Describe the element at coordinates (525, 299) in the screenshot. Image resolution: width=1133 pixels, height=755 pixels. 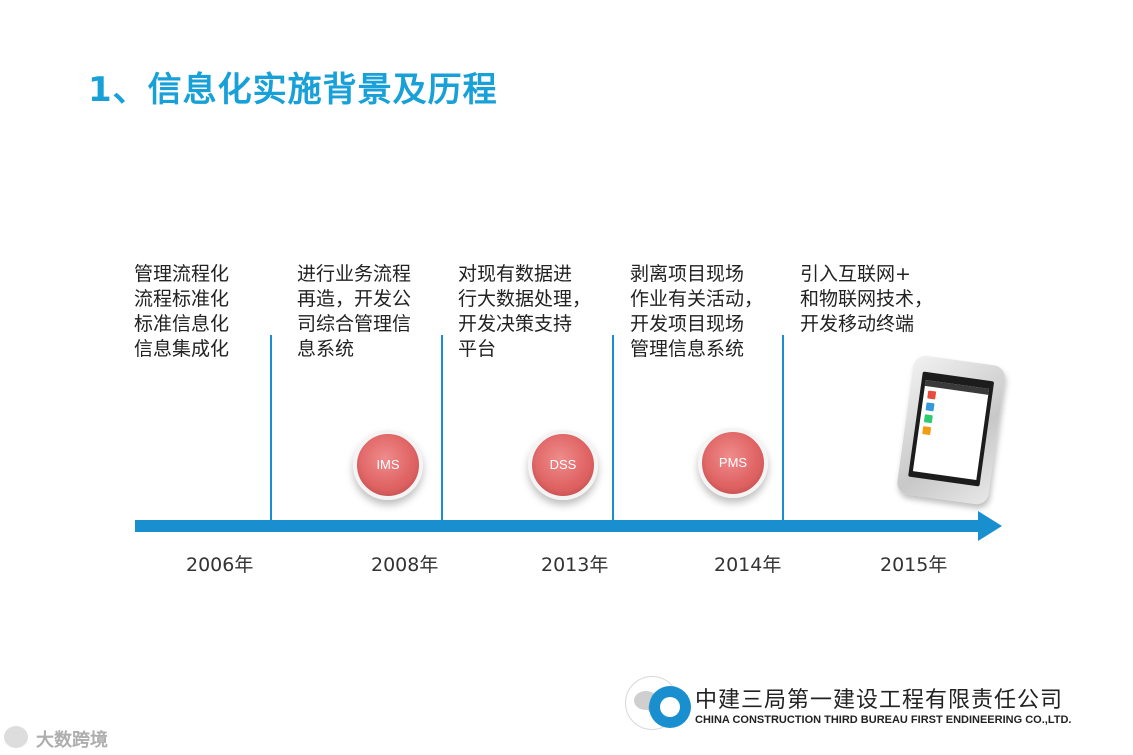
I see `phase-line: 行大数据处理，` at that location.